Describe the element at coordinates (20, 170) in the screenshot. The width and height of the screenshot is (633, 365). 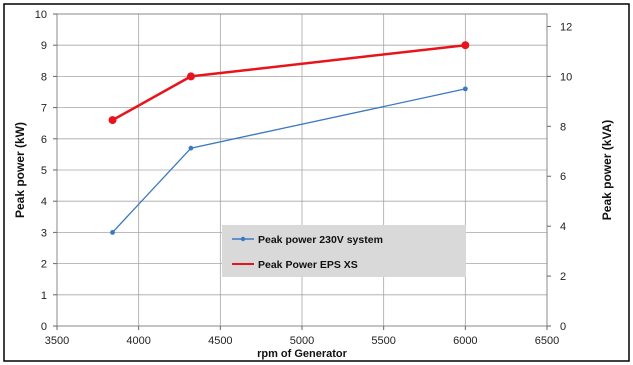
I see `y-axis-title: Peak power (kW)` at that location.